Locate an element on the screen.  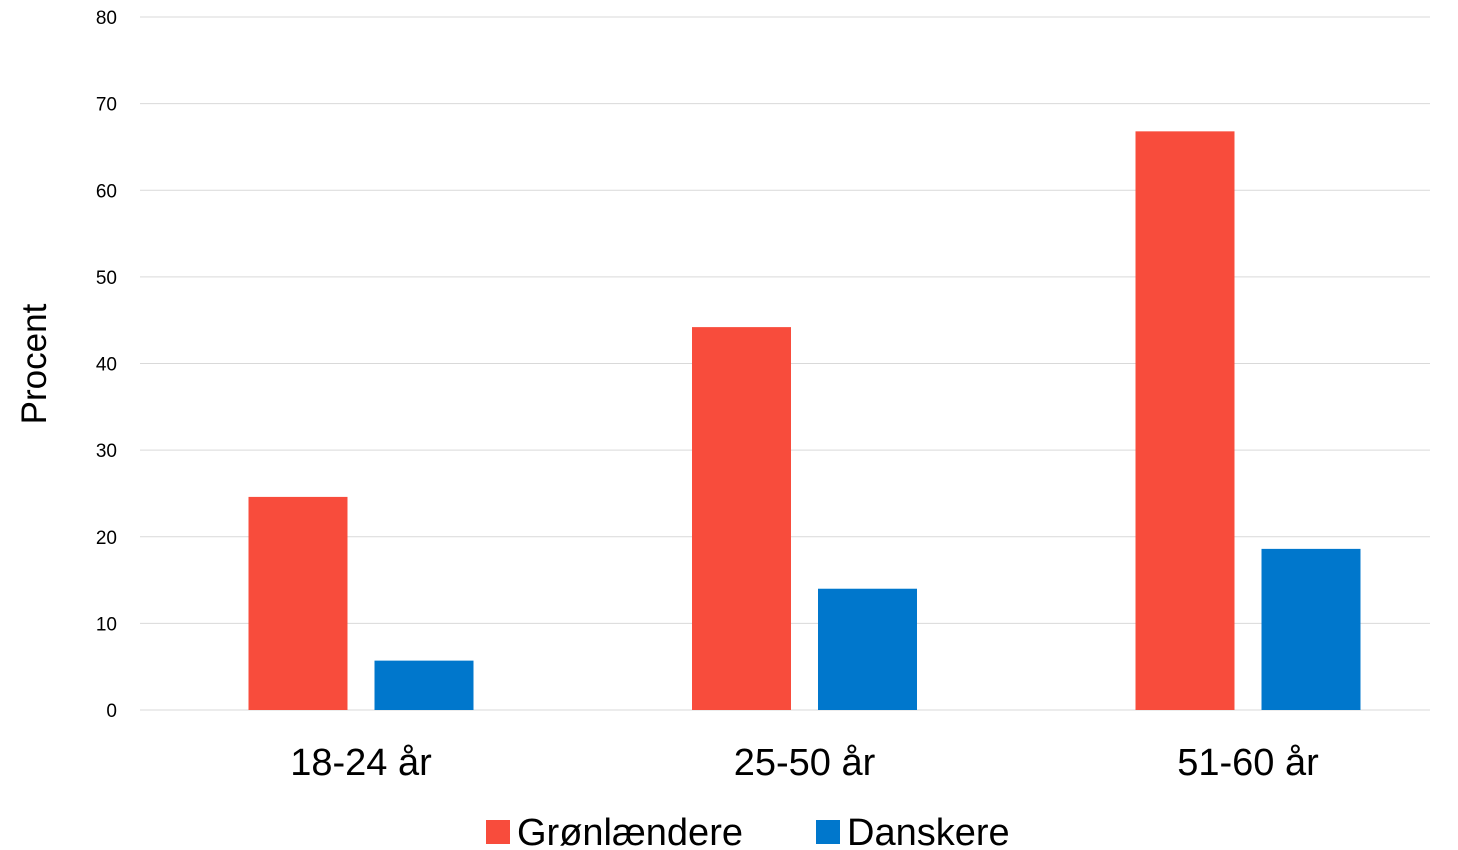
y-tick-label: 30 is located at coordinates (106, 451).